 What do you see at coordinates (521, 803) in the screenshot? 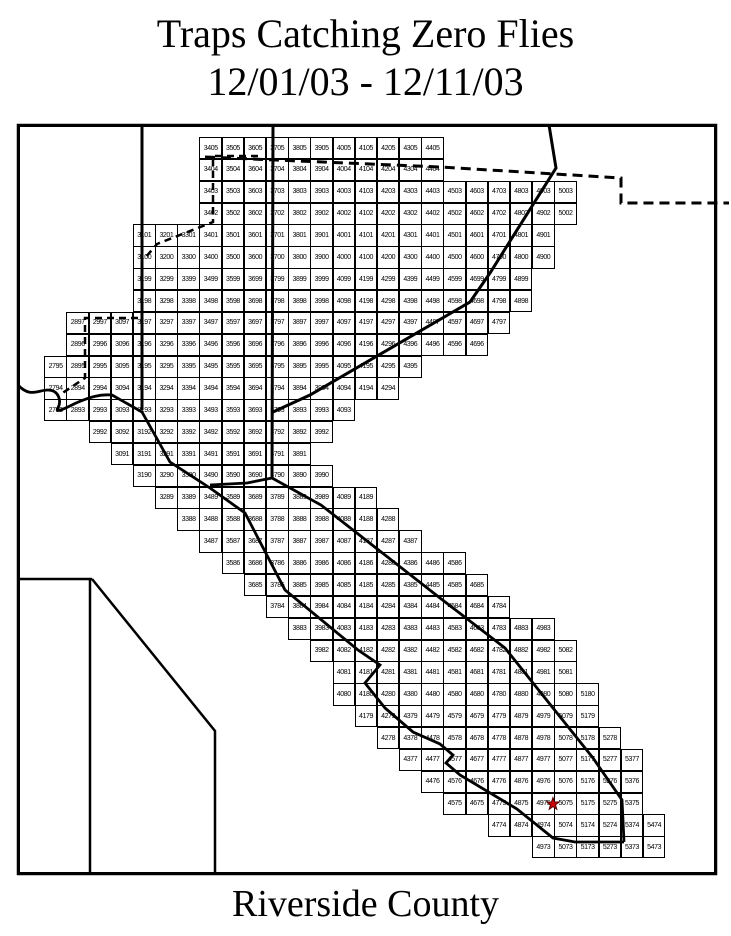
I see `grid-cell: 4875` at bounding box center [521, 803].